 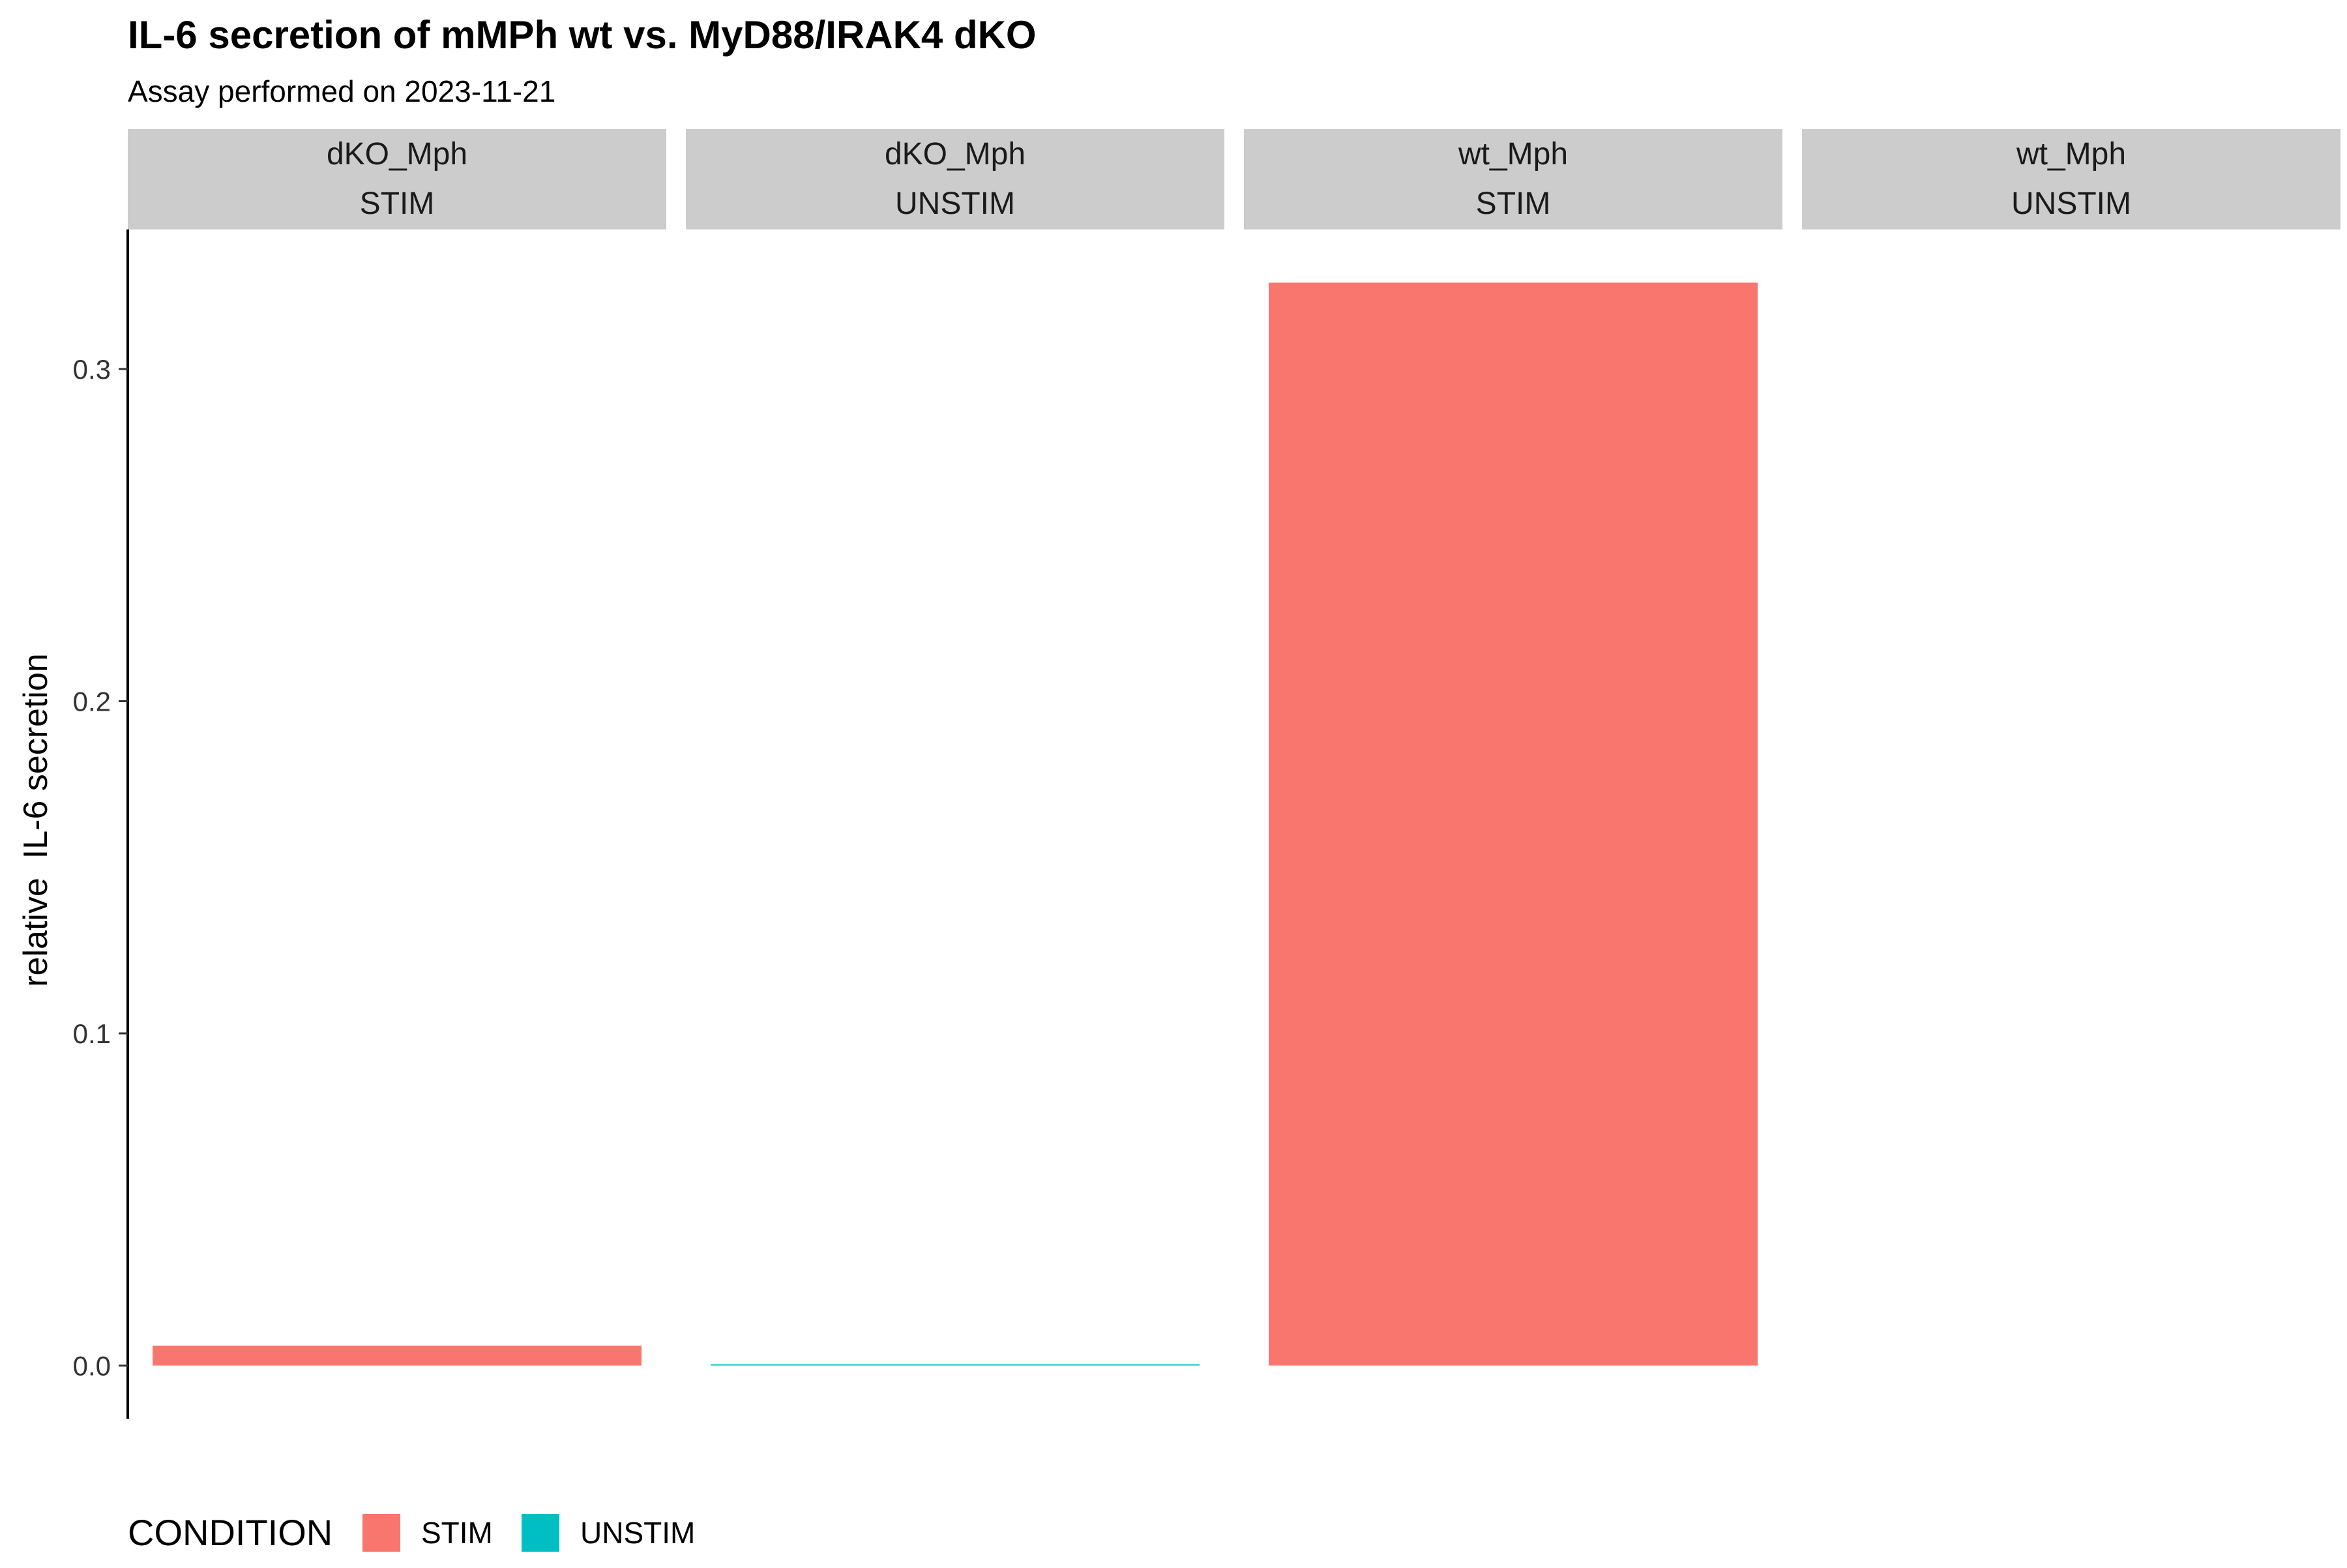 I want to click on chart-subtitle: Assay performed on 2023-11-21, so click(x=341, y=91).